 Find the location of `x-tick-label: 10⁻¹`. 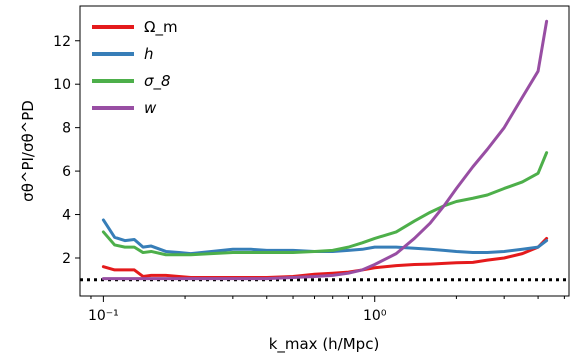

x-tick-label: 10⁻¹ is located at coordinates (103, 316).